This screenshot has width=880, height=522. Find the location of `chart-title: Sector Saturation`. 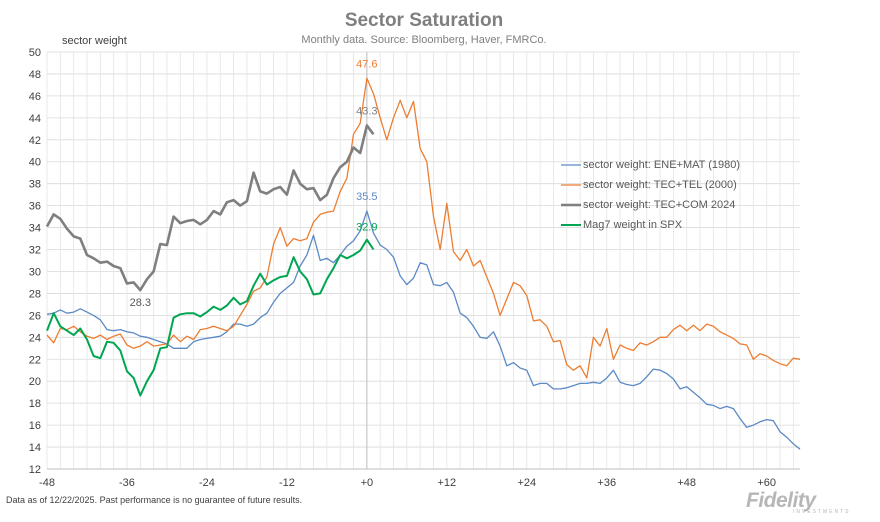

chart-title: Sector Saturation is located at coordinates (424, 20).